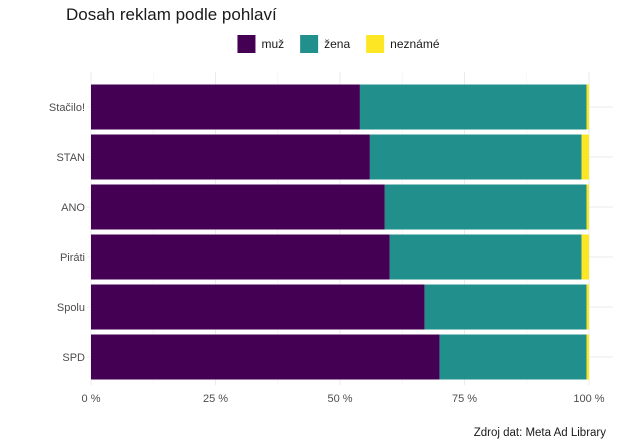 This screenshot has width=621, height=444. What do you see at coordinates (415, 44) in the screenshot?
I see `legend-label: neznámé` at bounding box center [415, 44].